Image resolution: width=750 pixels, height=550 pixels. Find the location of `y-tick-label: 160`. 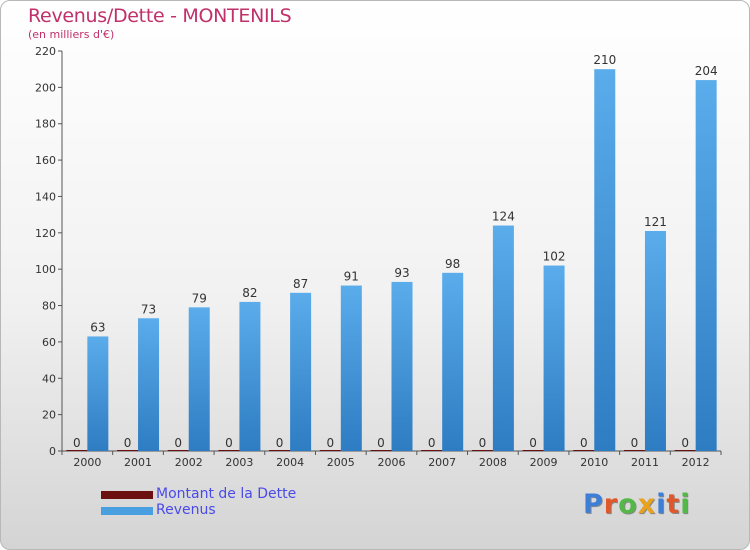

y-tick-label: 160 is located at coordinates (45, 160).